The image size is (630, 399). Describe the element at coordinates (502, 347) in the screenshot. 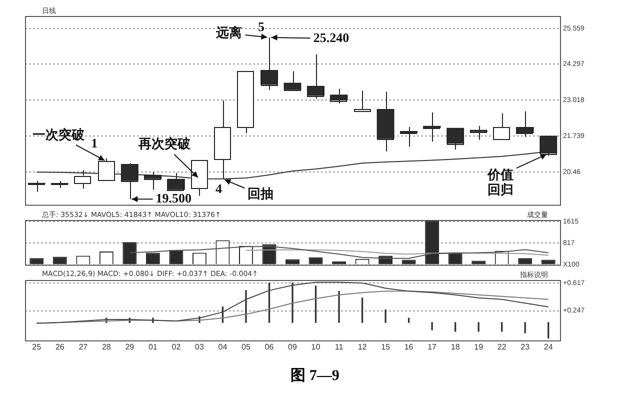

I see `x-tick-label: 22` at that location.